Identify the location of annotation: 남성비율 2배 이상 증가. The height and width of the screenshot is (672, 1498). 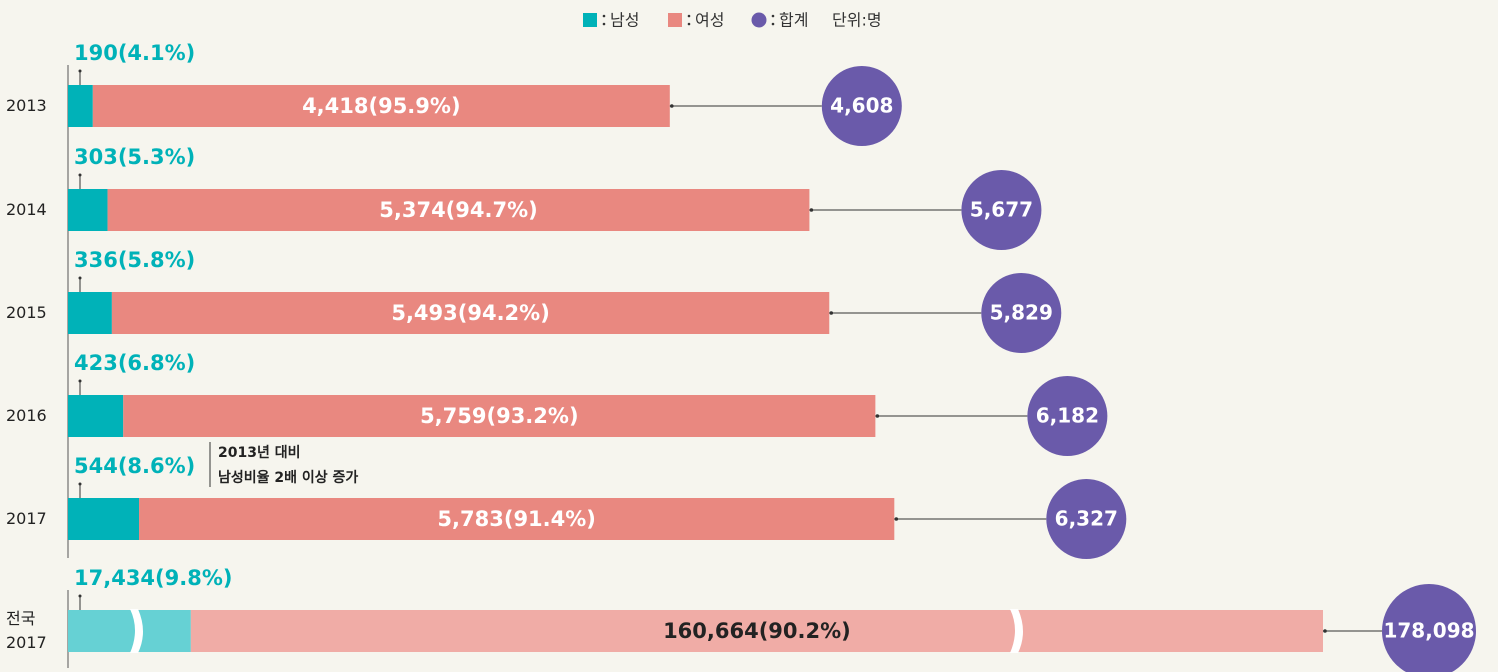
(288, 477).